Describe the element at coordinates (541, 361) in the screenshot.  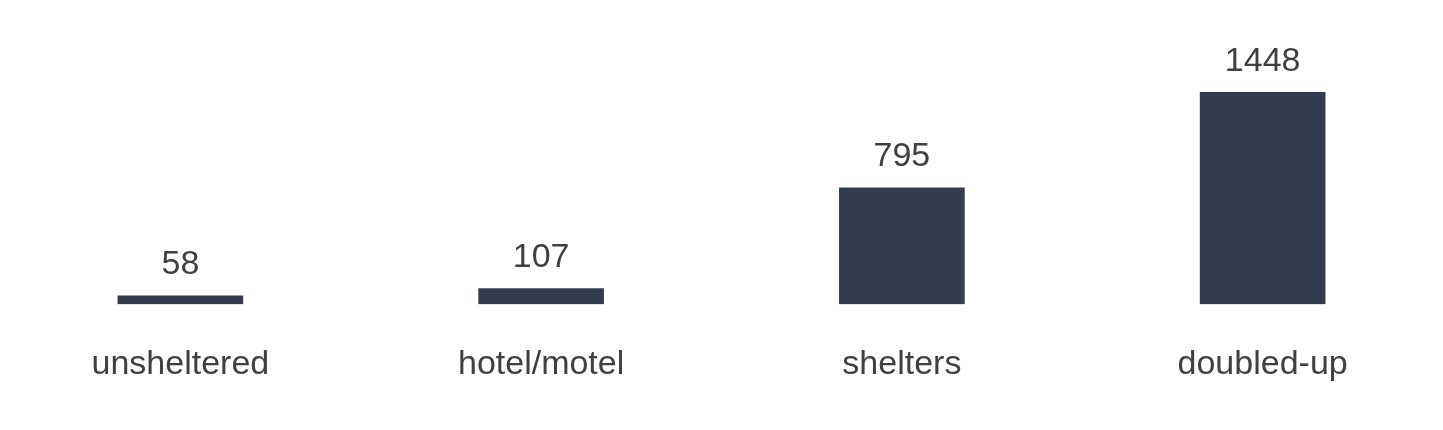
I see `x-tick-label: hotel/motel` at that location.